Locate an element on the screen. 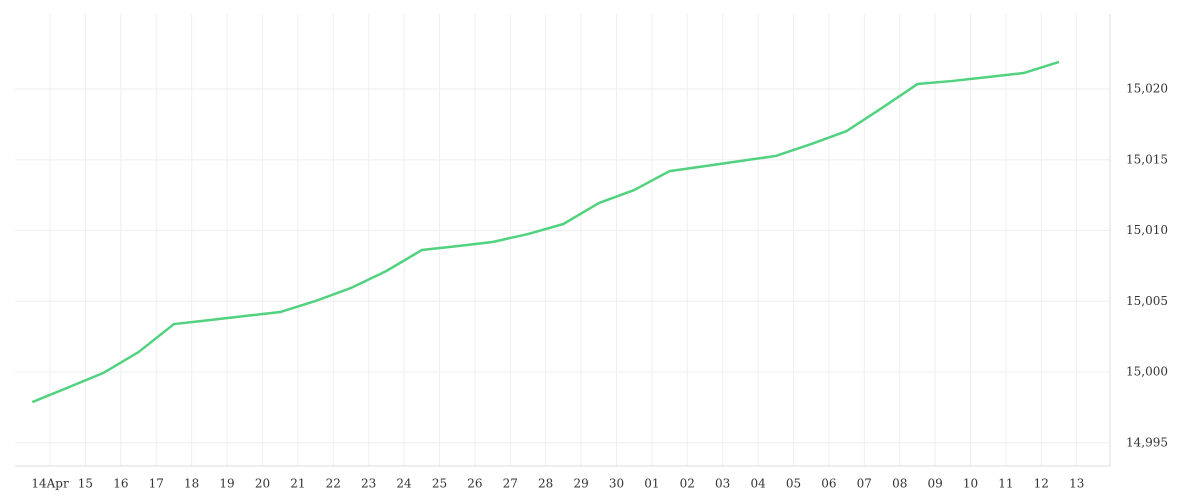  x-tick-label: 01 is located at coordinates (651, 484).